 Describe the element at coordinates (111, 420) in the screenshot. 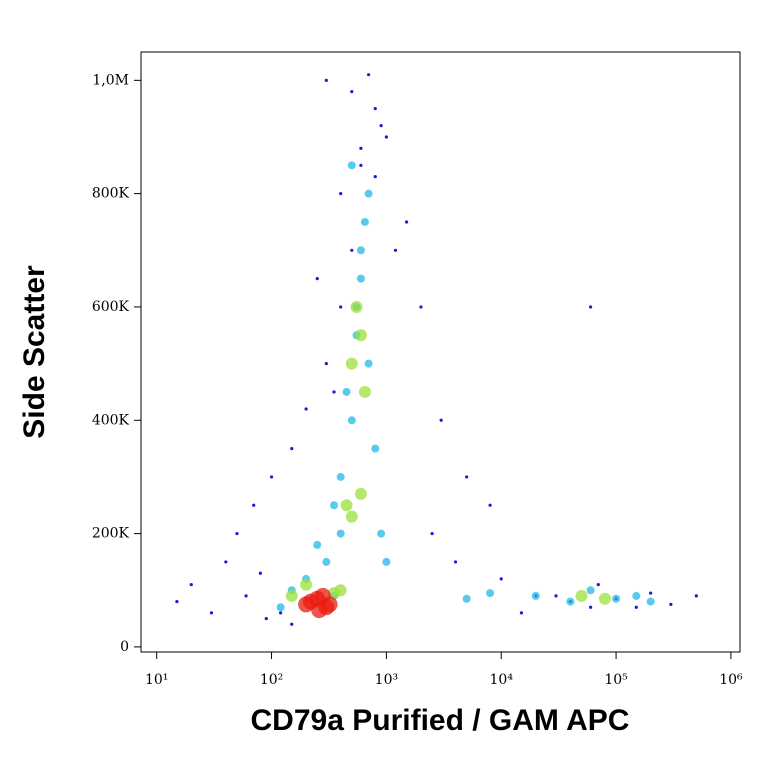

I see `y-tick-label: 400K` at that location.